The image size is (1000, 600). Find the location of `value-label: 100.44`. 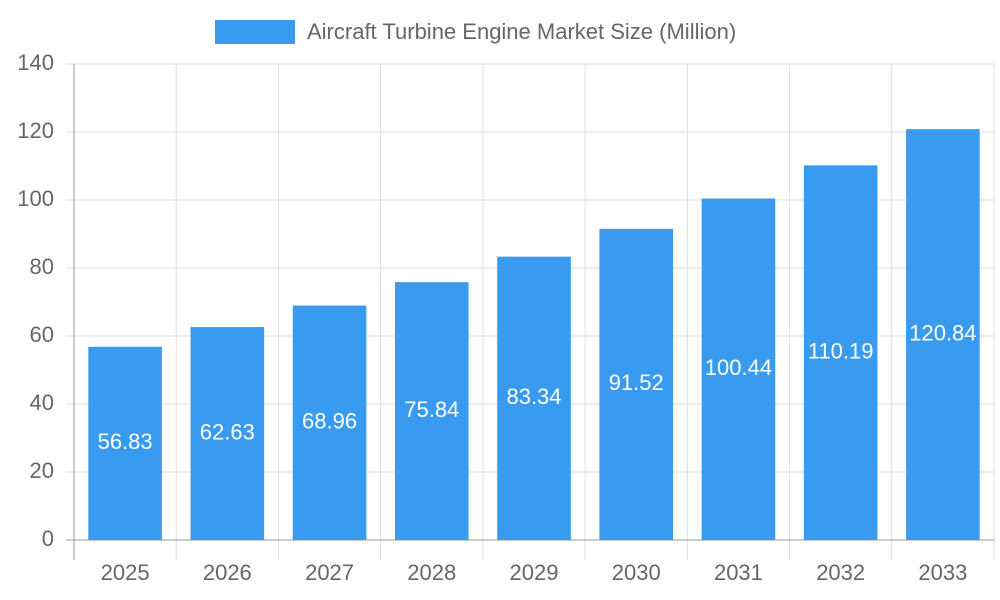

value-label: 100.44 is located at coordinates (738, 367).